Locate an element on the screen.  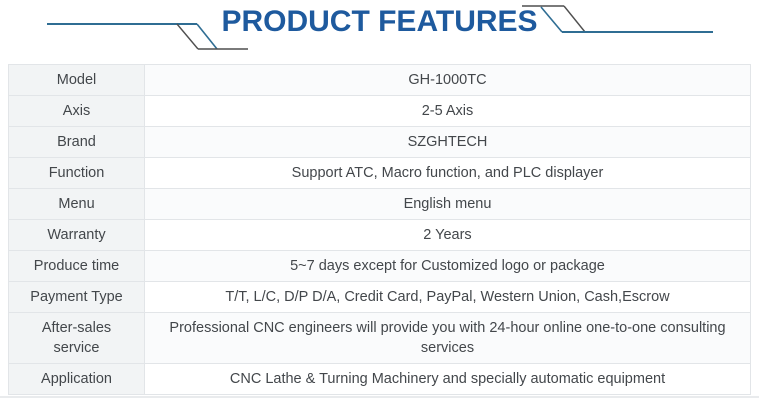
page-title: PRODUCT FEATURES is located at coordinates (379, 21).